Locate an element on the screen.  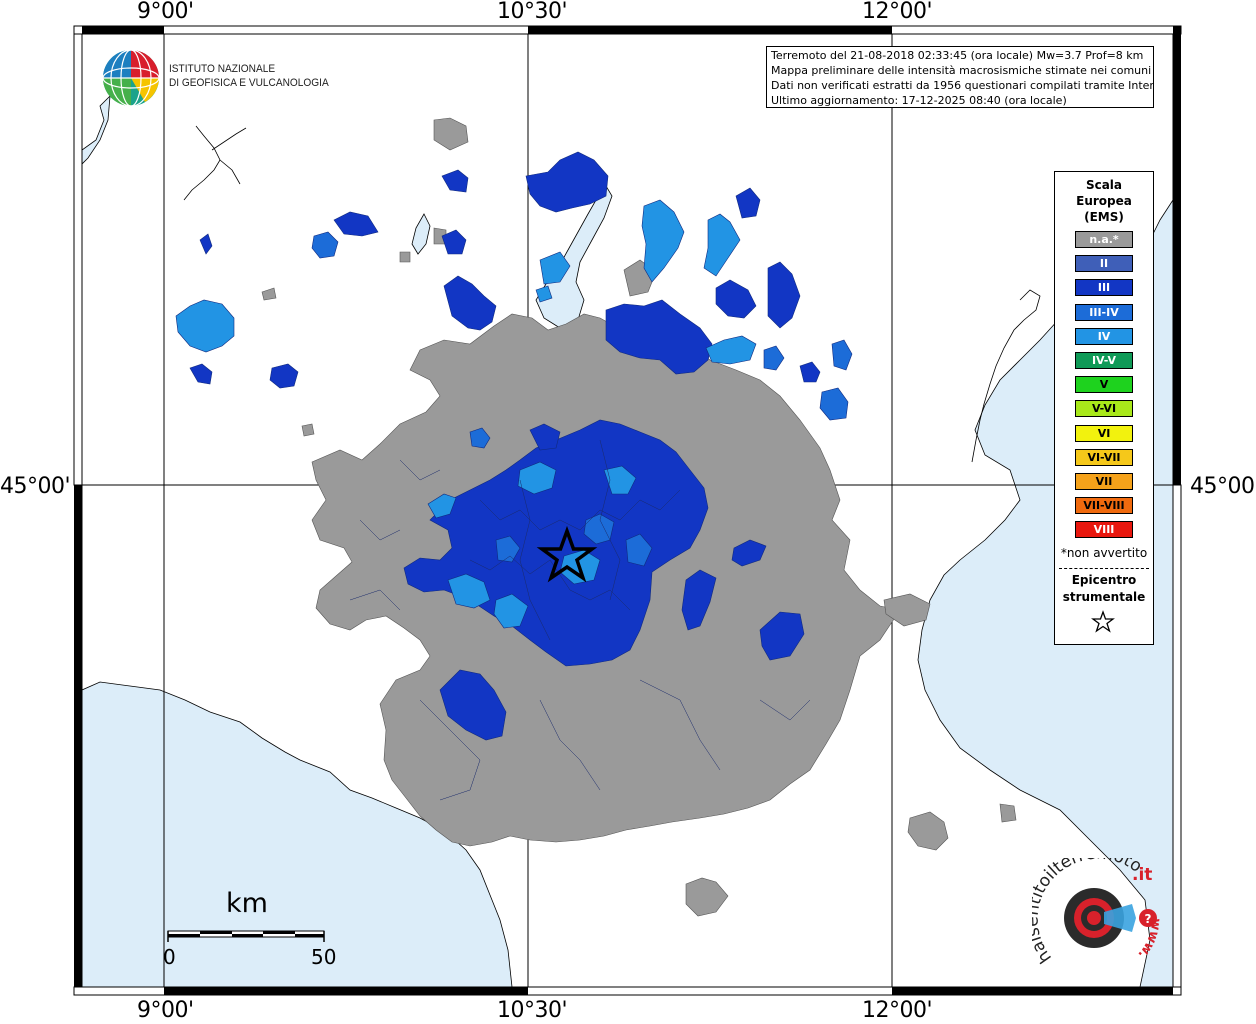
logo-site-www: www. is located at coordinates (1149, 940).